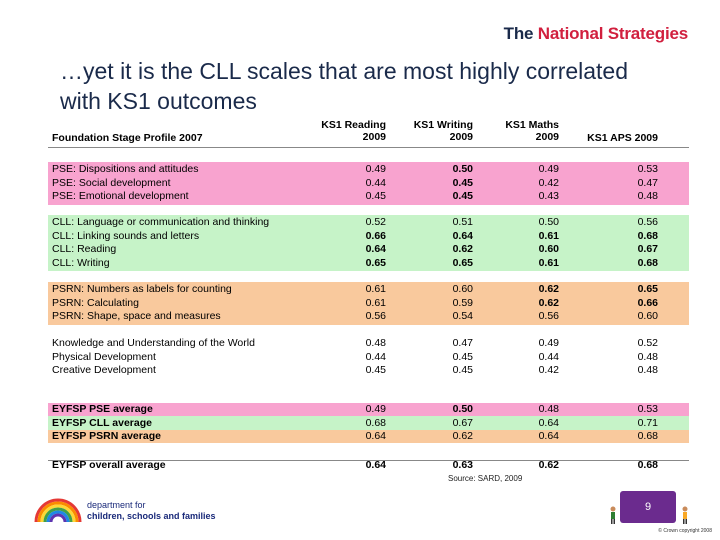 Image resolution: width=720 pixels, height=540 pixels. I want to click on row-label: EYFSP PSRN average, so click(106, 436).